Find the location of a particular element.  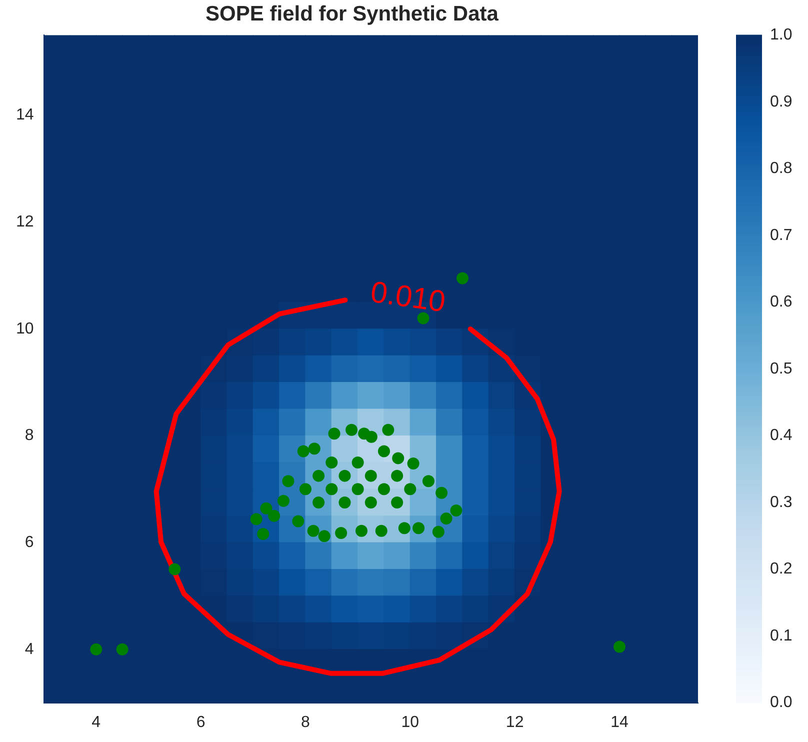

color-bar-label: 0.1 is located at coordinates (781, 635).